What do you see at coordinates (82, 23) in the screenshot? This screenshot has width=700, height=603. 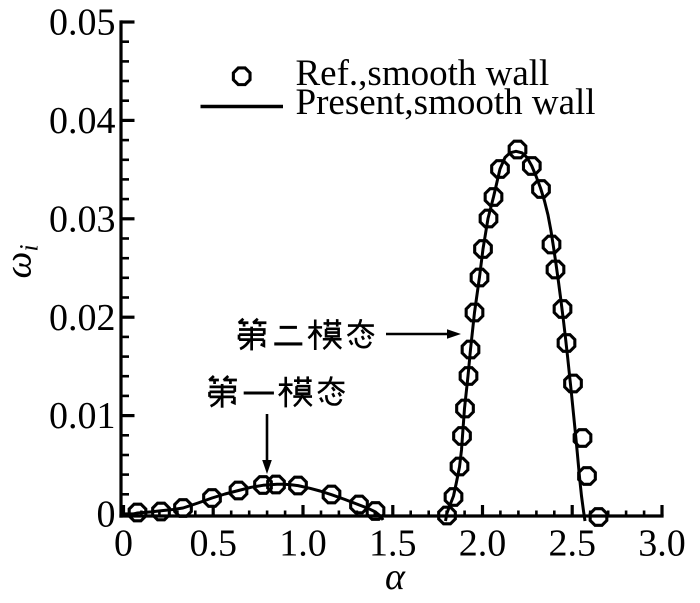 I see `svg-text: 0.05` at bounding box center [82, 23].